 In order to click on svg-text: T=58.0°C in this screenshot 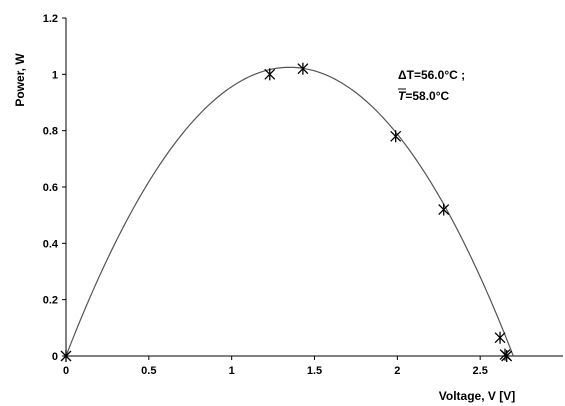, I will do `click(424, 96)`.